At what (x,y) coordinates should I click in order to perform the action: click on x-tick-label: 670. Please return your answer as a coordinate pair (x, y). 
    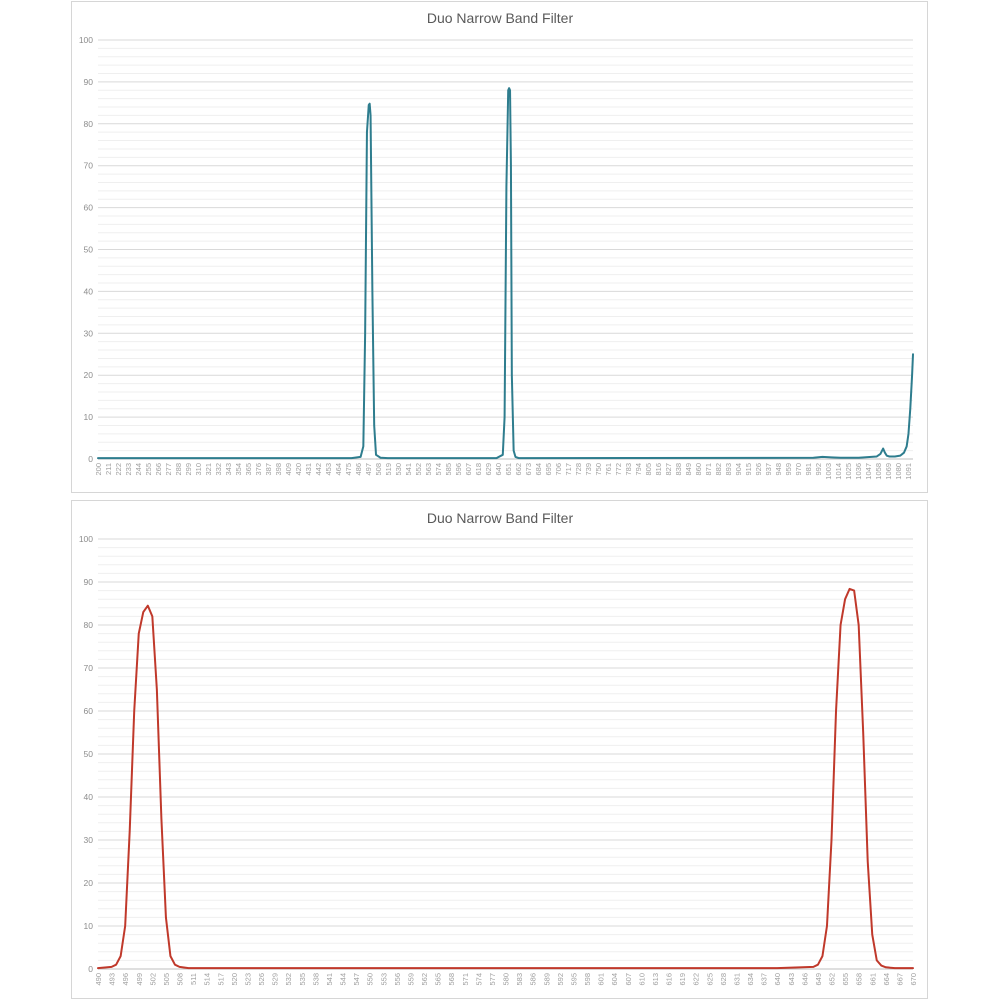
    Looking at the image, I should click on (913, 979).